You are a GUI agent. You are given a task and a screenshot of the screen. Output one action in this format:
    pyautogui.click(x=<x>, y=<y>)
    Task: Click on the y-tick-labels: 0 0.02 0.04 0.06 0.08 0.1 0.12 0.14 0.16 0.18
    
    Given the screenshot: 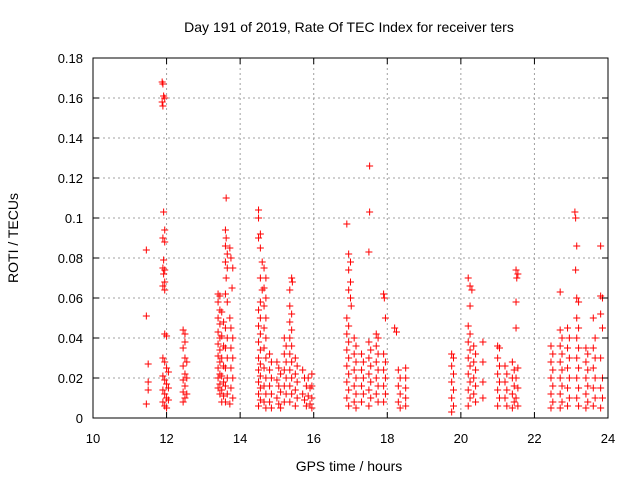 What is the action you would take?
    pyautogui.click(x=70, y=238)
    